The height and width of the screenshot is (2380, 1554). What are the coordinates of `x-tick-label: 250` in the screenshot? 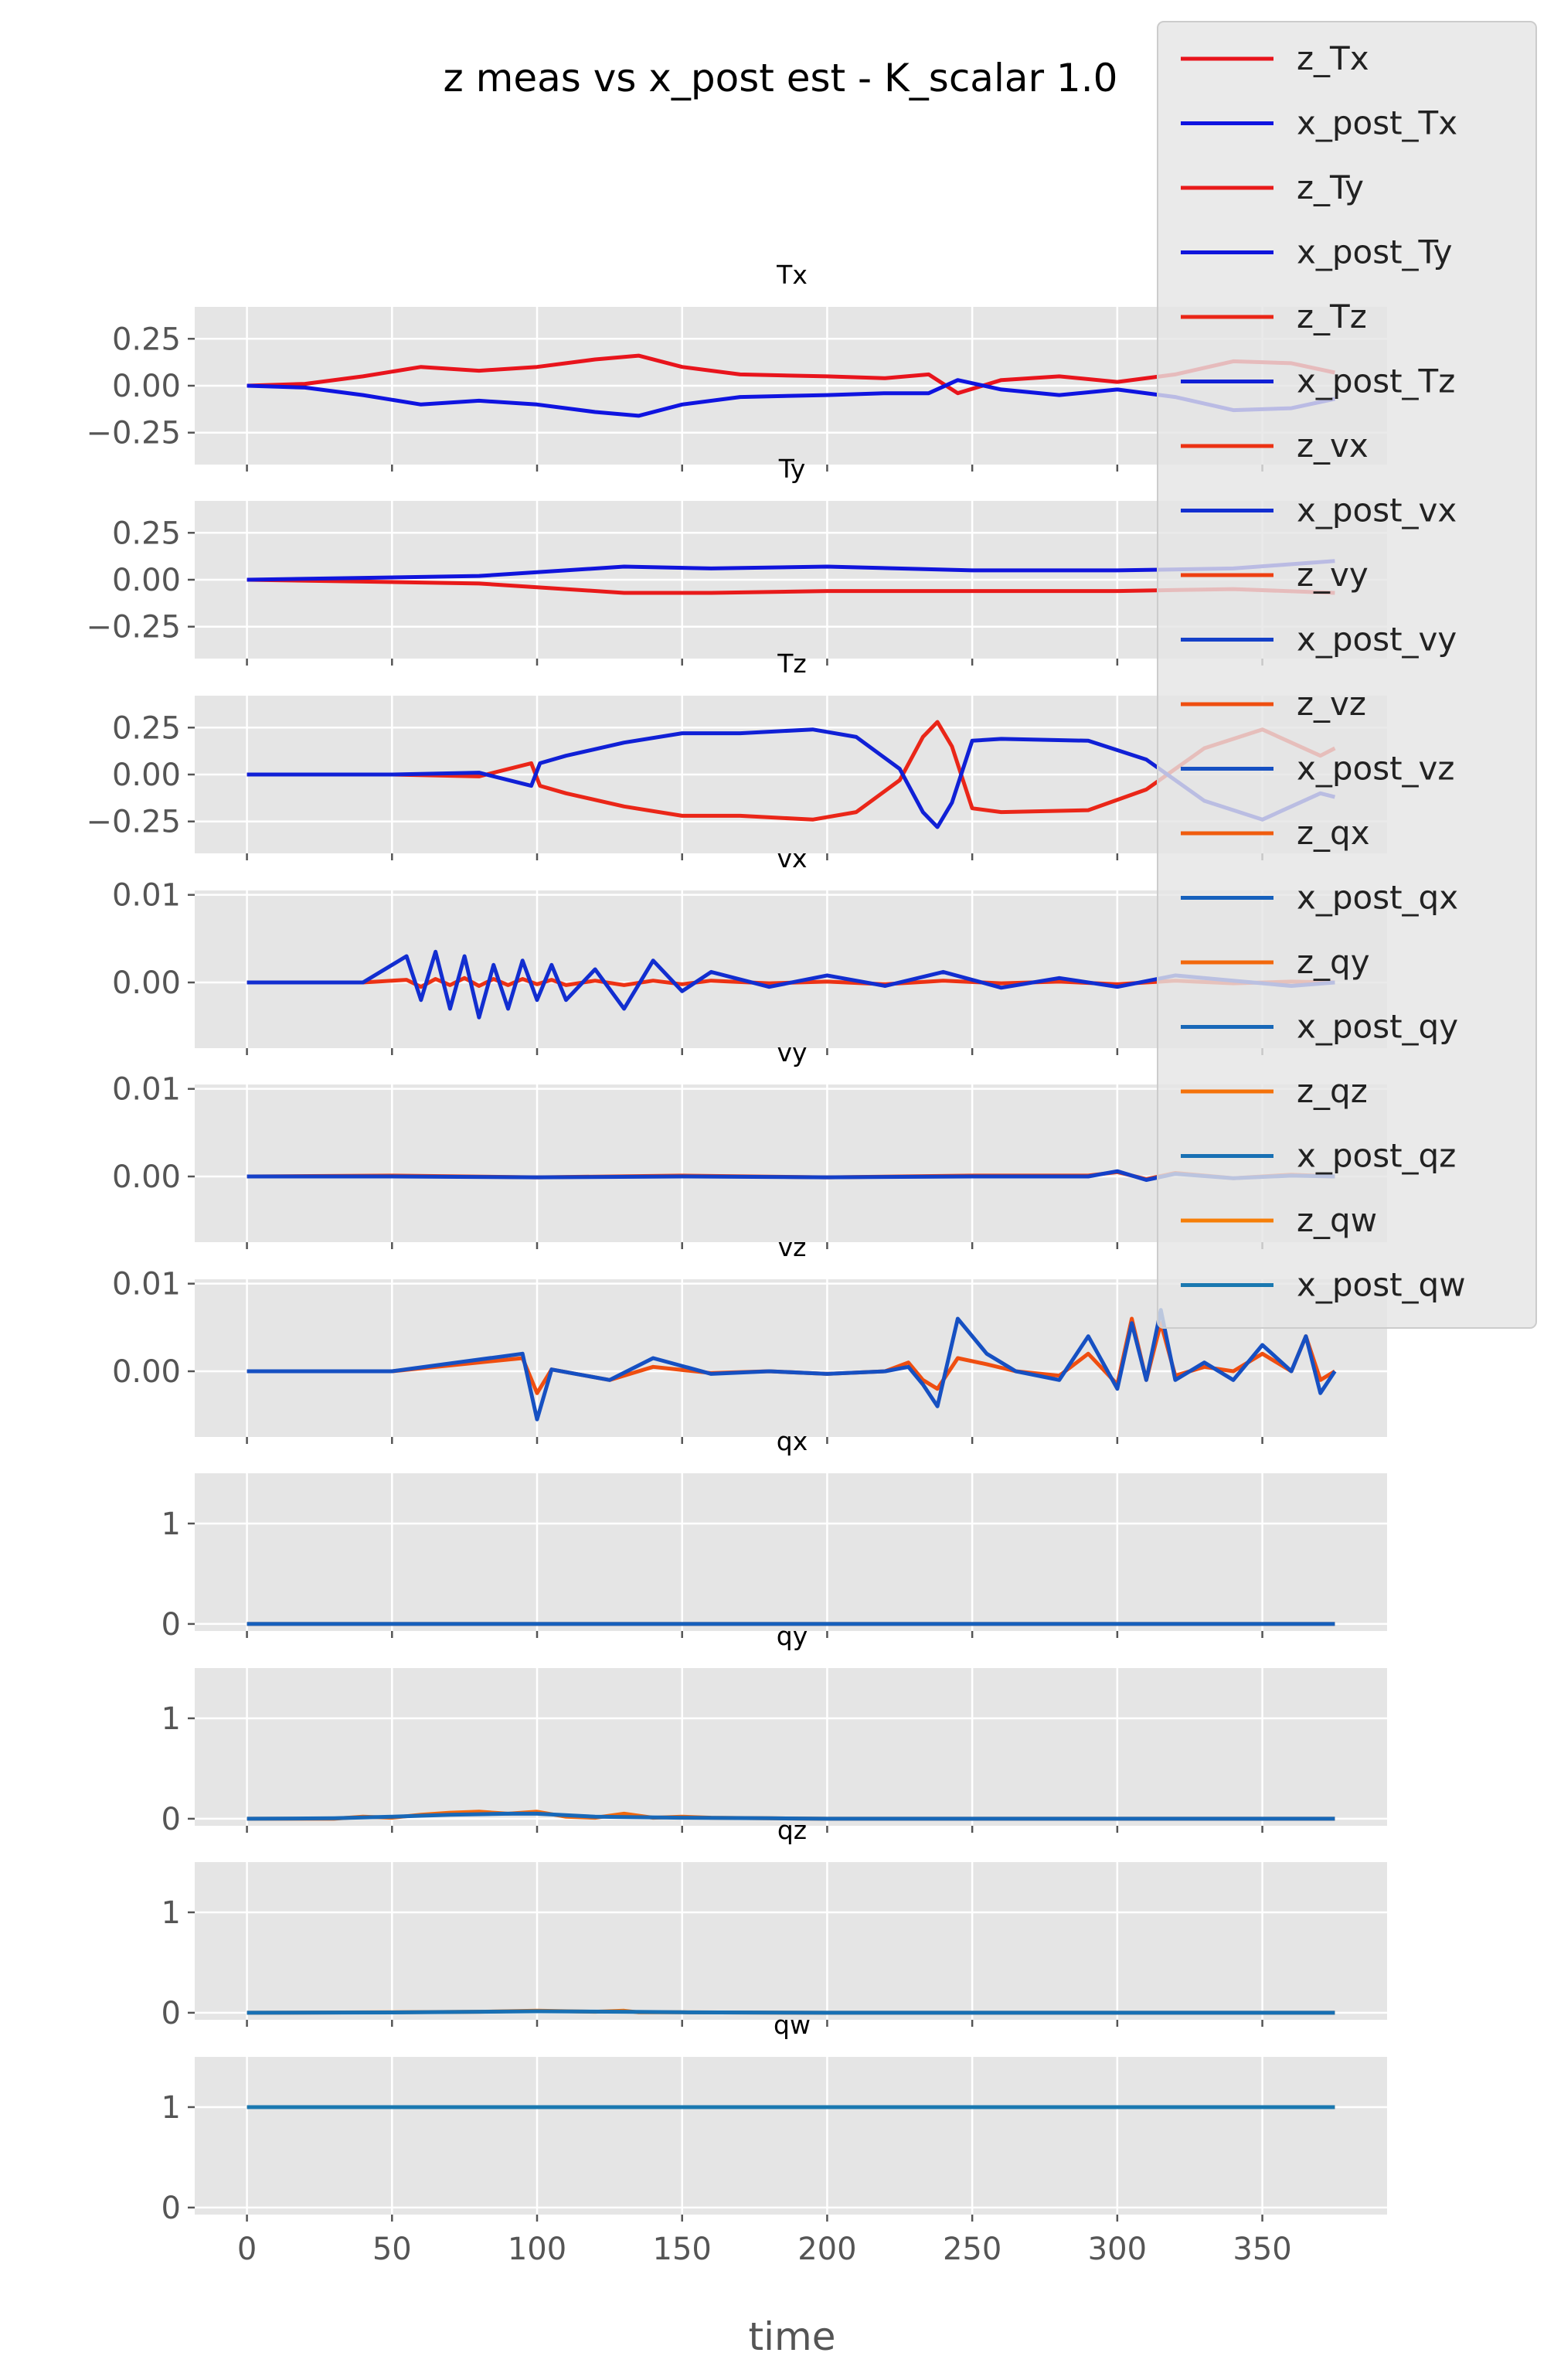 It's located at (972, 2249).